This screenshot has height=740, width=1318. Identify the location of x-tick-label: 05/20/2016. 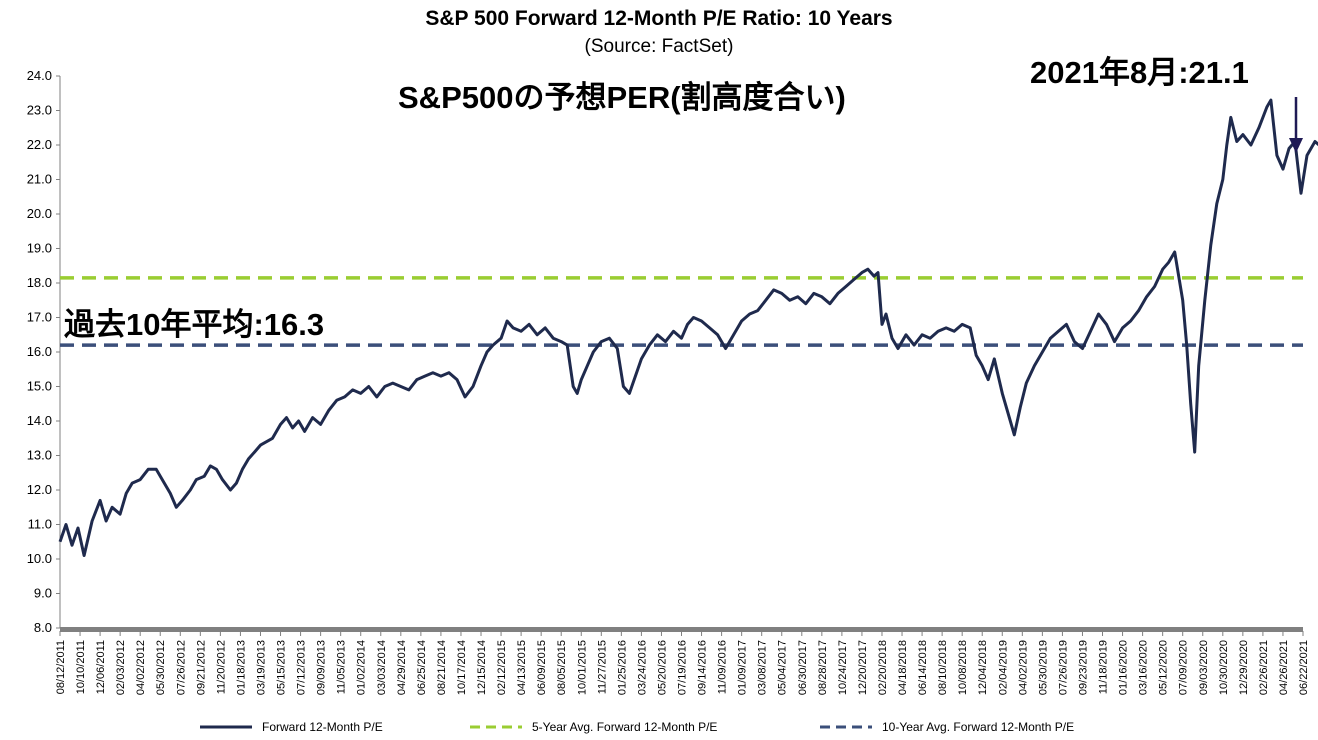
(662, 667).